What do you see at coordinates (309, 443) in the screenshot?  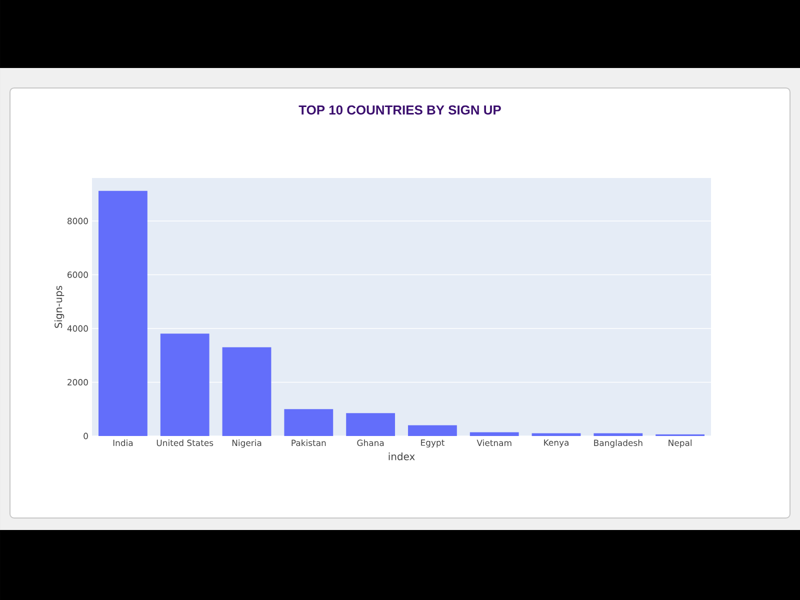 I see `x-tick-label: Pakistan` at bounding box center [309, 443].